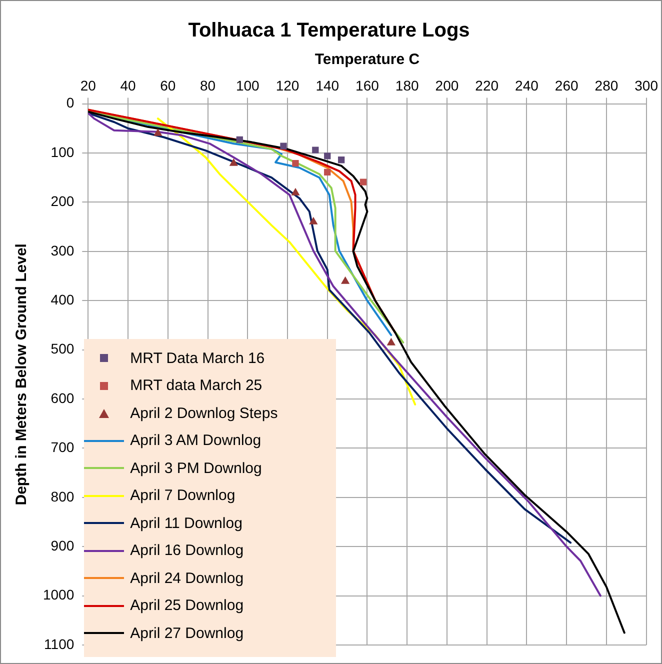 The height and width of the screenshot is (664, 662). What do you see at coordinates (208, 85) in the screenshot?
I see `x-tick-label: 80` at bounding box center [208, 85].